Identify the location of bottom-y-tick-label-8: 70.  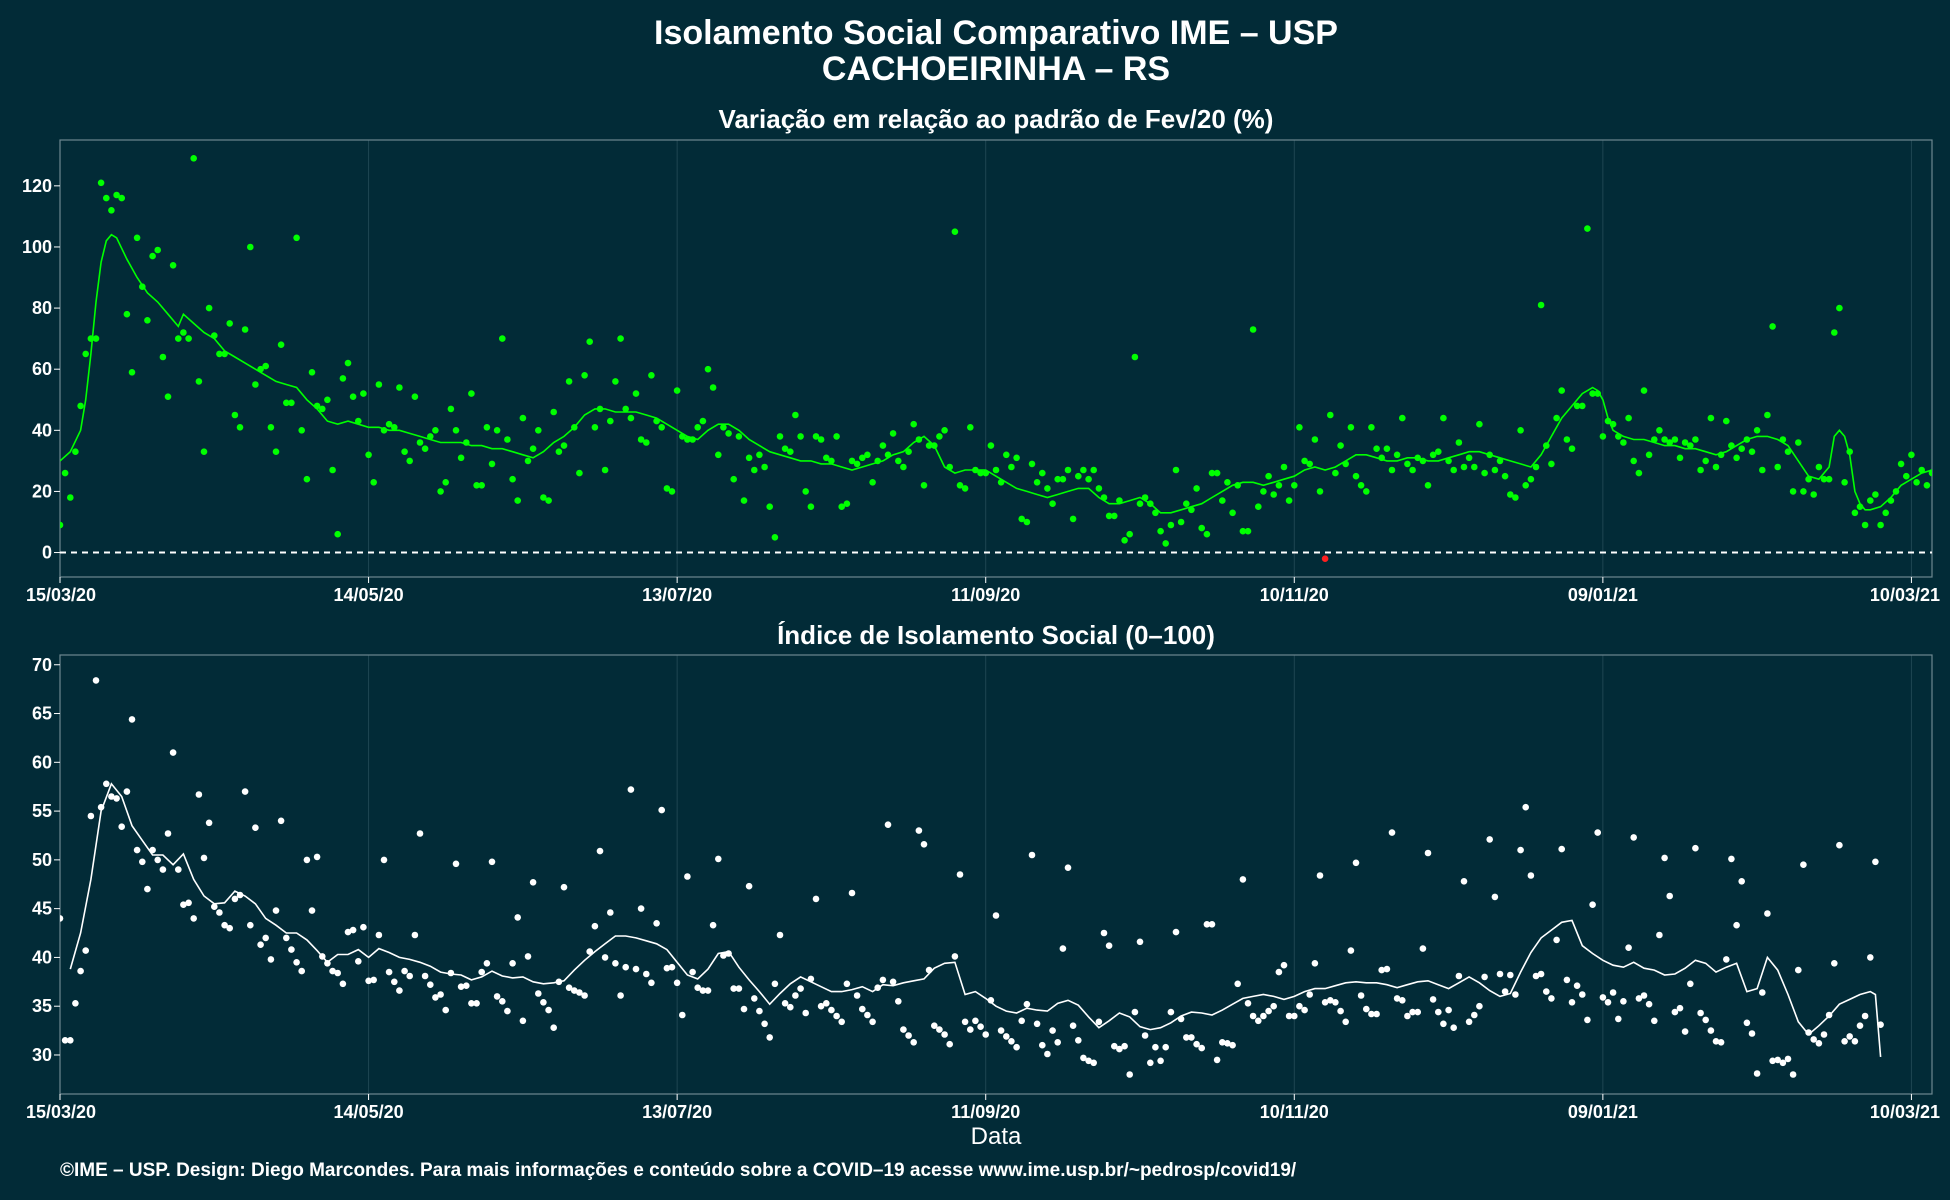
(42, 665).